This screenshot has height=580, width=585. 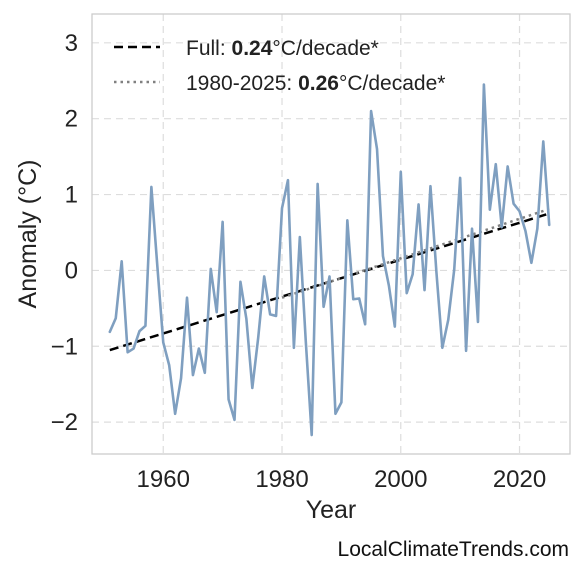 I want to click on x-tick-label: 1960, so click(x=163, y=479).